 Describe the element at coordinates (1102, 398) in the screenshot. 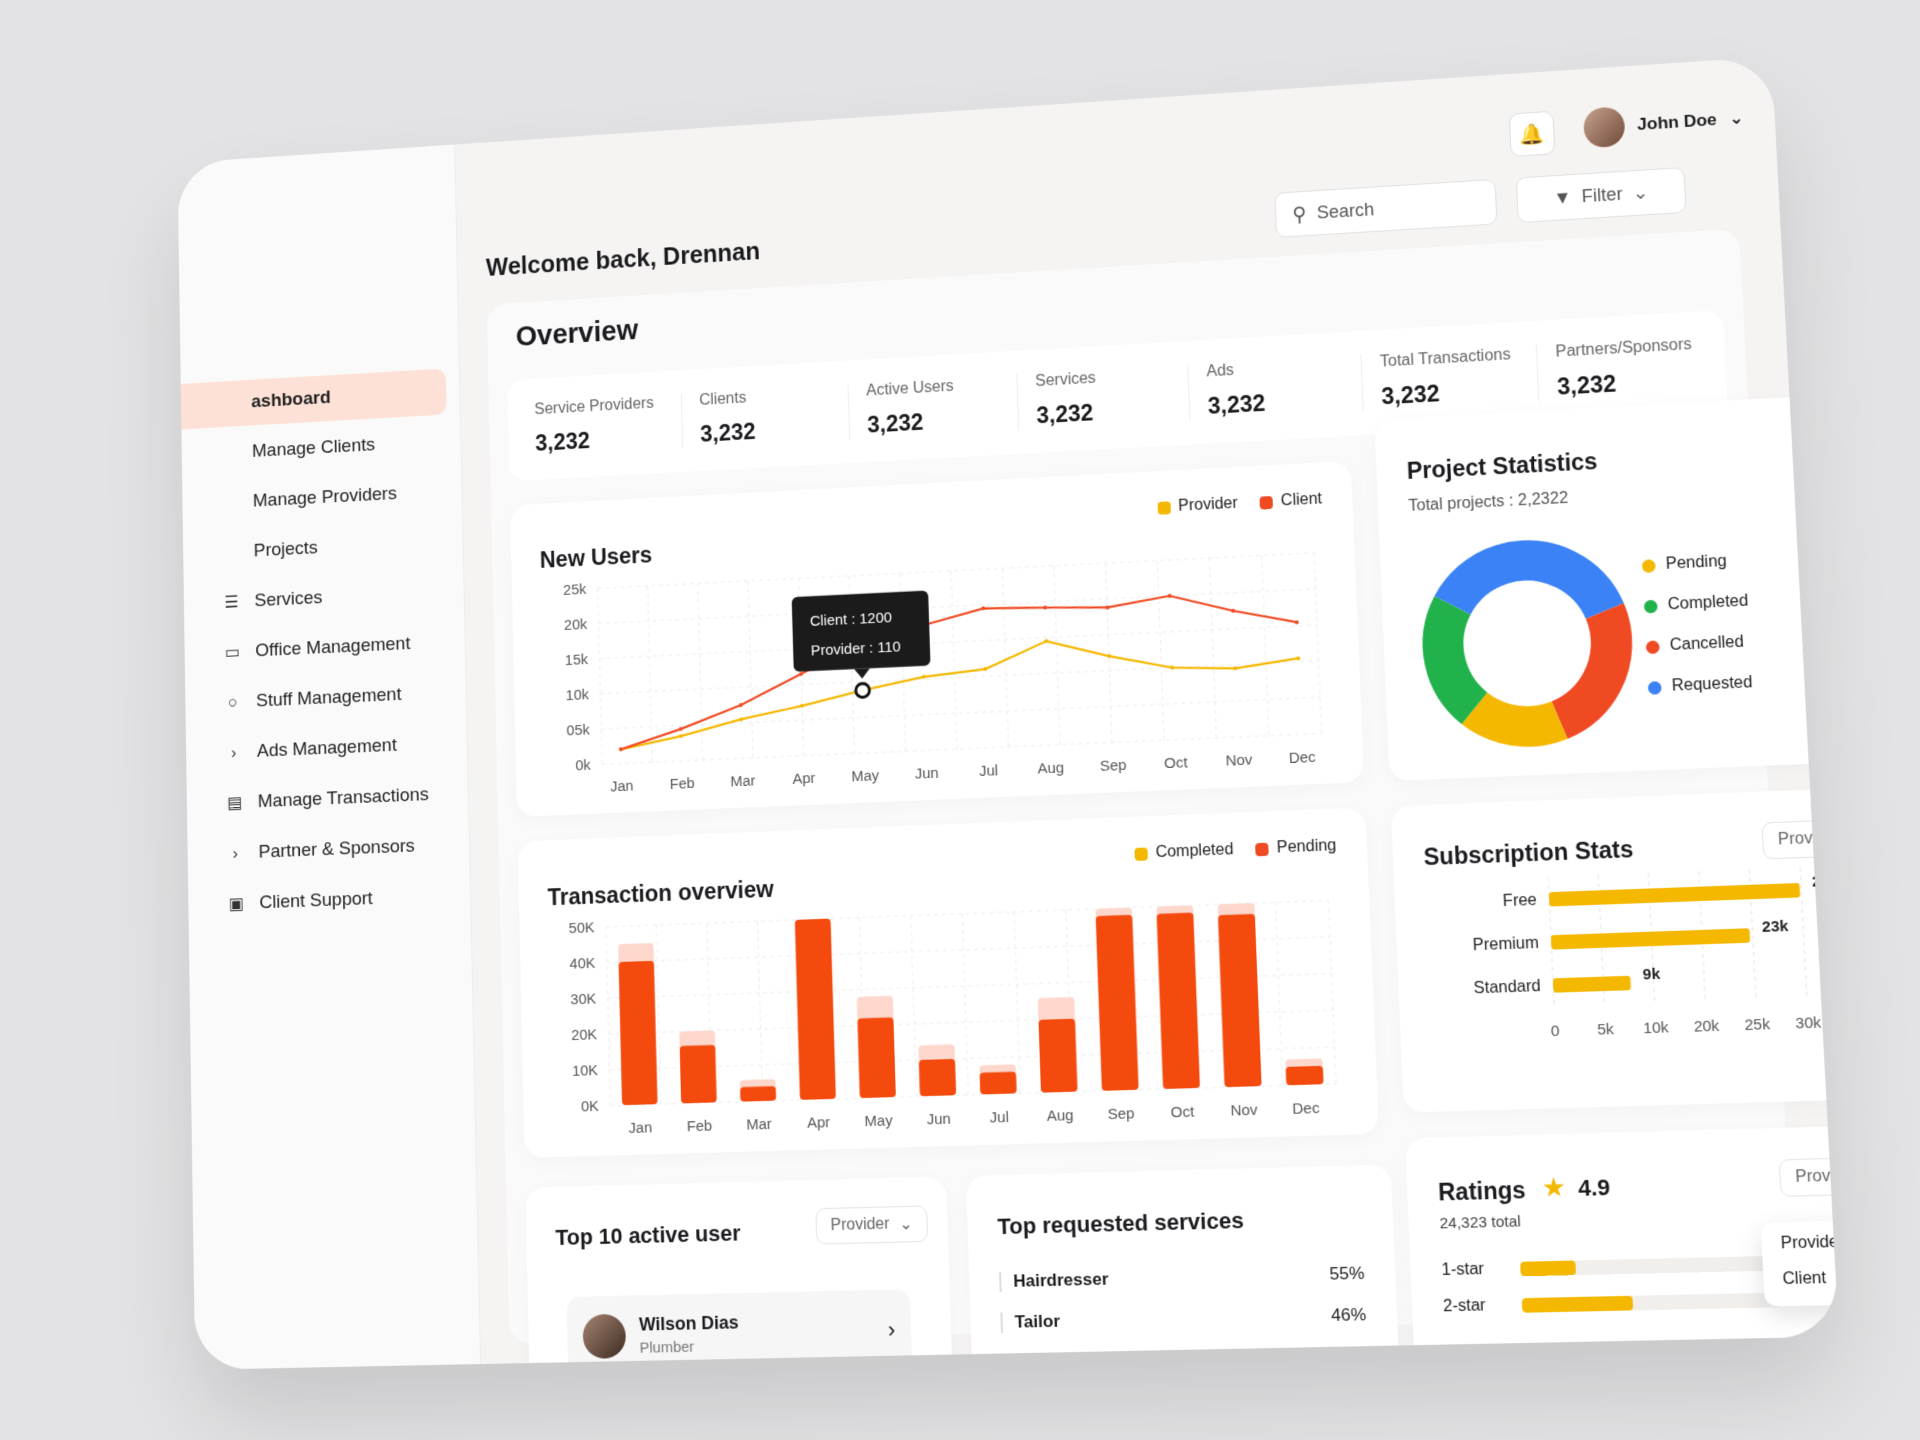

I see `stat-card: Services 3,232` at that location.